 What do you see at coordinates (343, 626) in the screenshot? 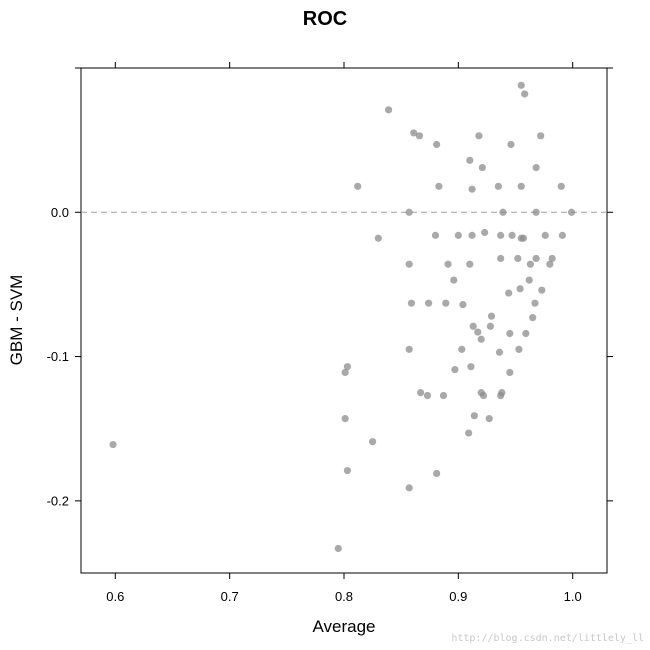
I see `x-axis-label: Average` at bounding box center [343, 626].